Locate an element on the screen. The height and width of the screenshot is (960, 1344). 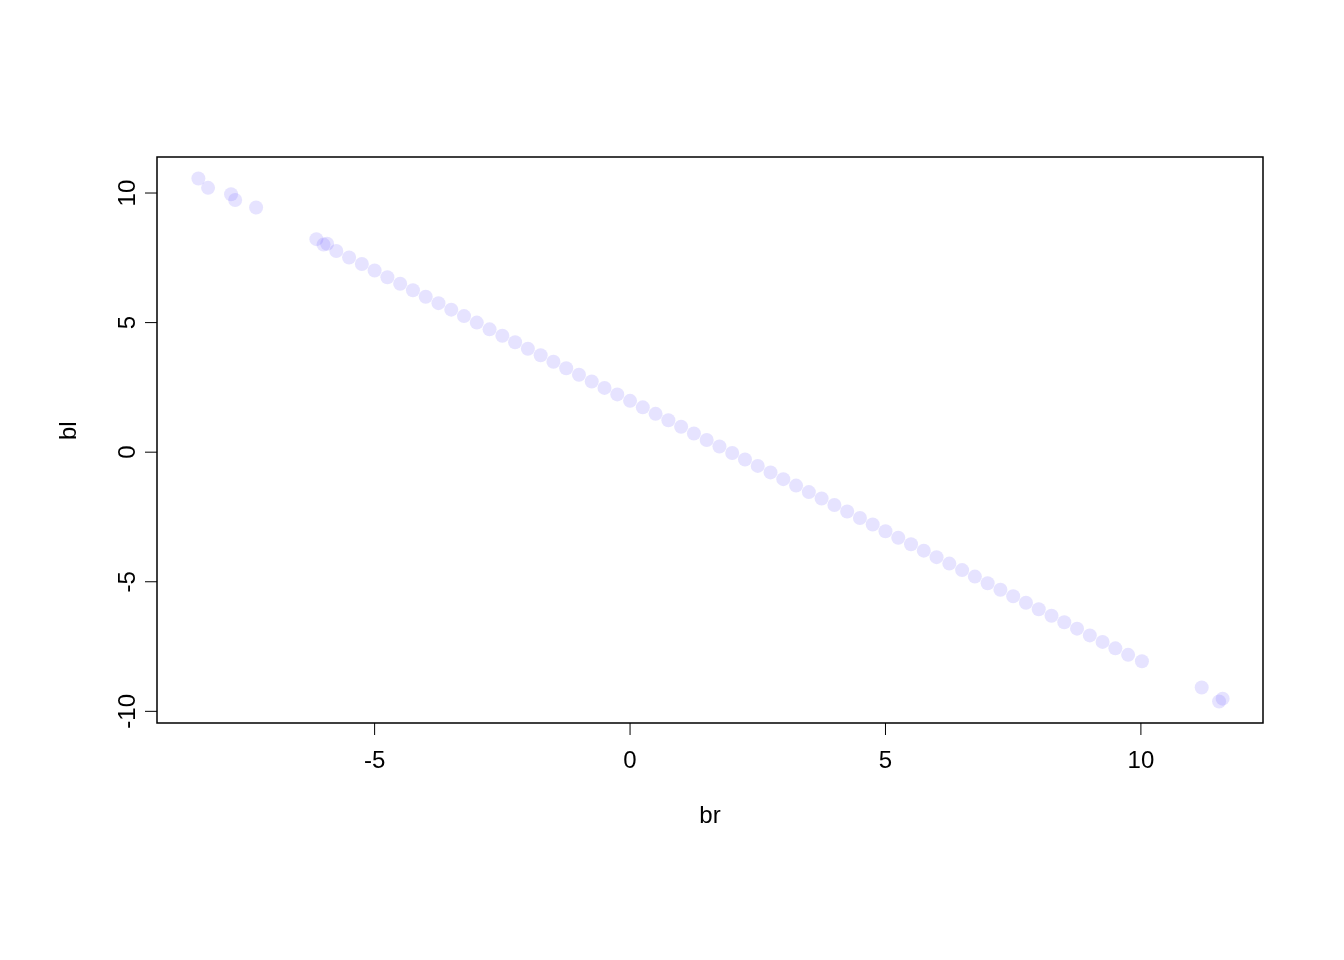
y-axis-title: bl is located at coordinates (67, 430).